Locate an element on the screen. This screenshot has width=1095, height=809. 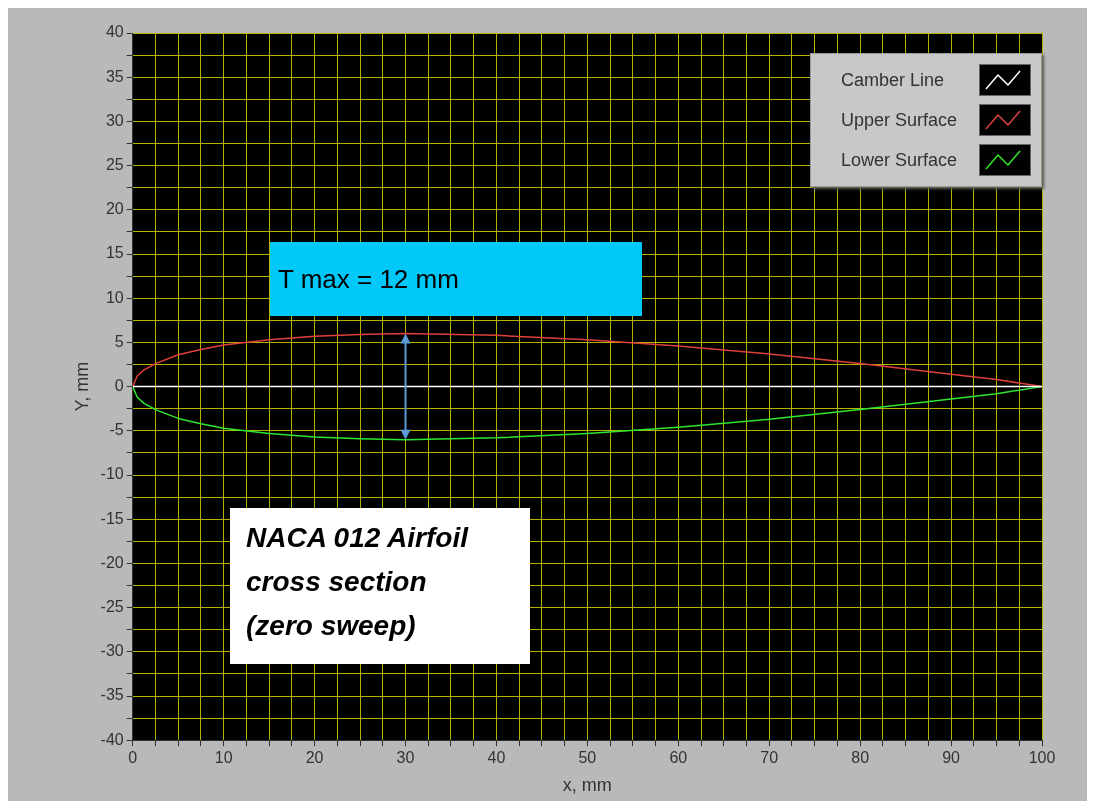
y-tick-label: -35 is located at coordinates (112, 695).